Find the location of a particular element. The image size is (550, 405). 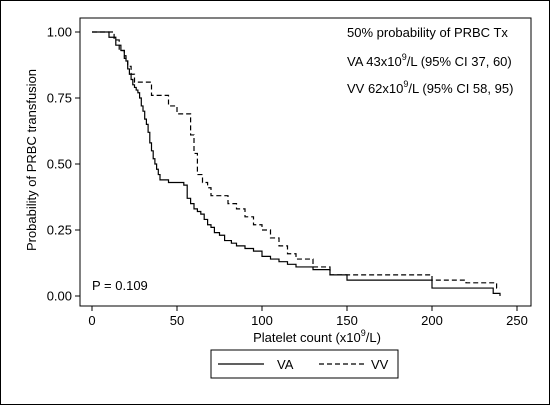

annotation-vv: VV 62x109/L (95% CI 58, 95) is located at coordinates (430, 87).